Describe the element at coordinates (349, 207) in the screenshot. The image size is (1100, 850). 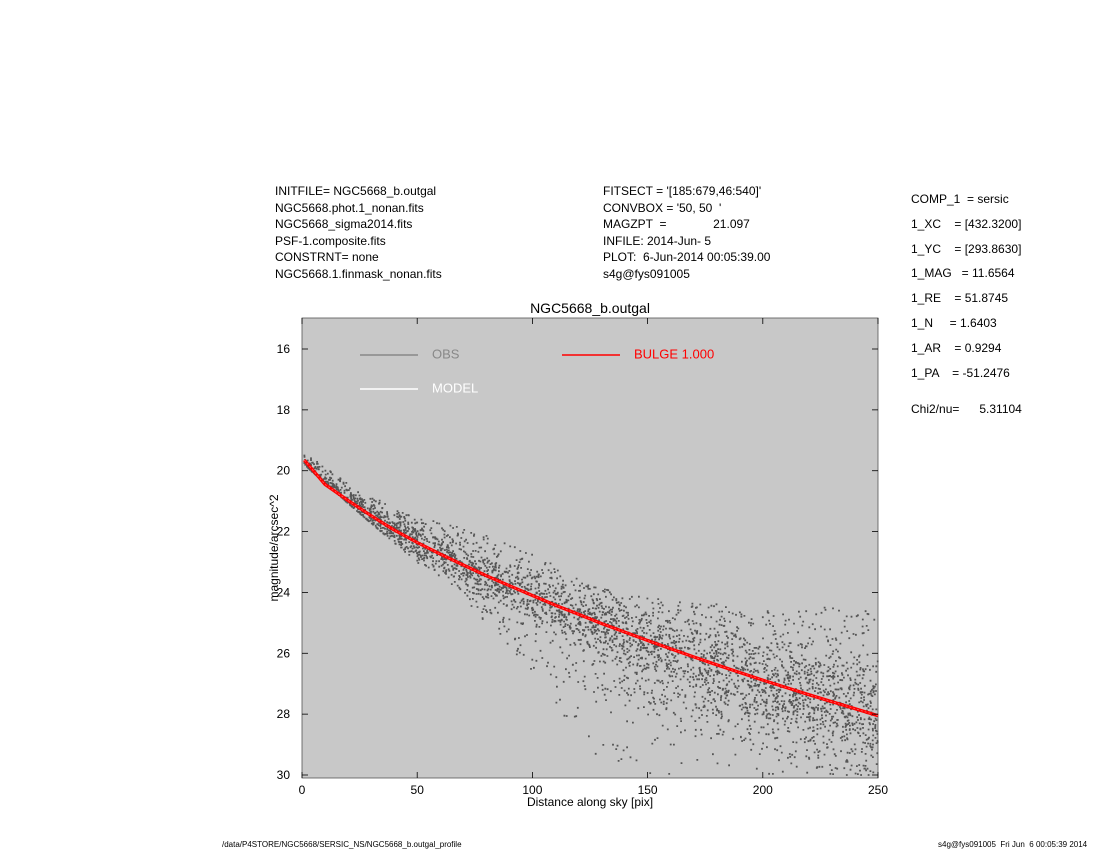
I see `header-left-line: NGC5668.phot.1_nonan.fits` at that location.